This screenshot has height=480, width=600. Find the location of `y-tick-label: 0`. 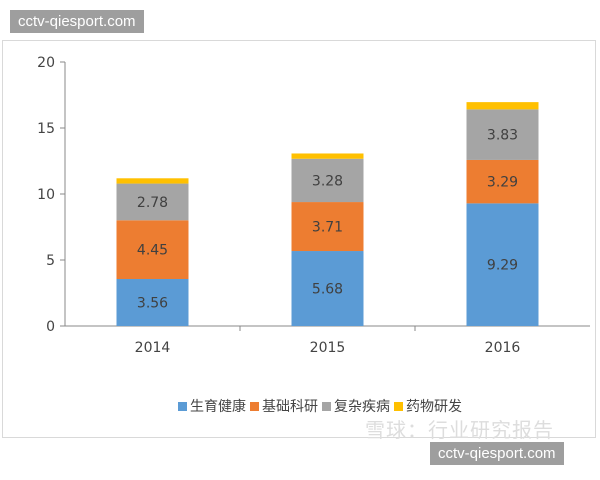

y-tick-label: 0 is located at coordinates (50, 327).